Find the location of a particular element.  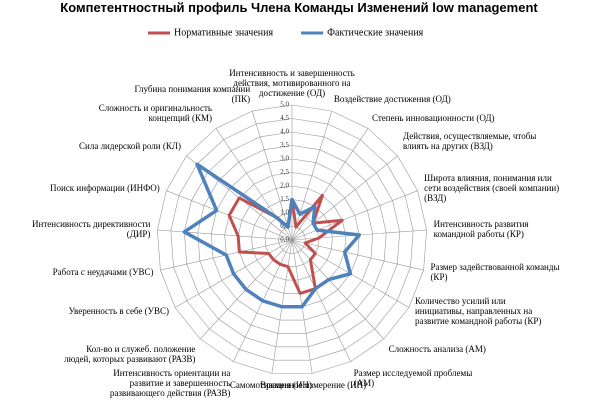

category-label: Самомотивация (ИН) is located at coordinates (270, 385).